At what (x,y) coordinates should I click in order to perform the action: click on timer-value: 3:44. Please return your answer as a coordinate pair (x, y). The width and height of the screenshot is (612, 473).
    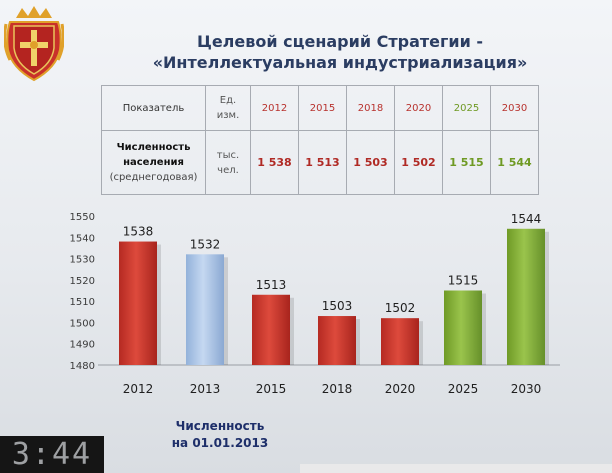
    Looking at the image, I should click on (52, 454).